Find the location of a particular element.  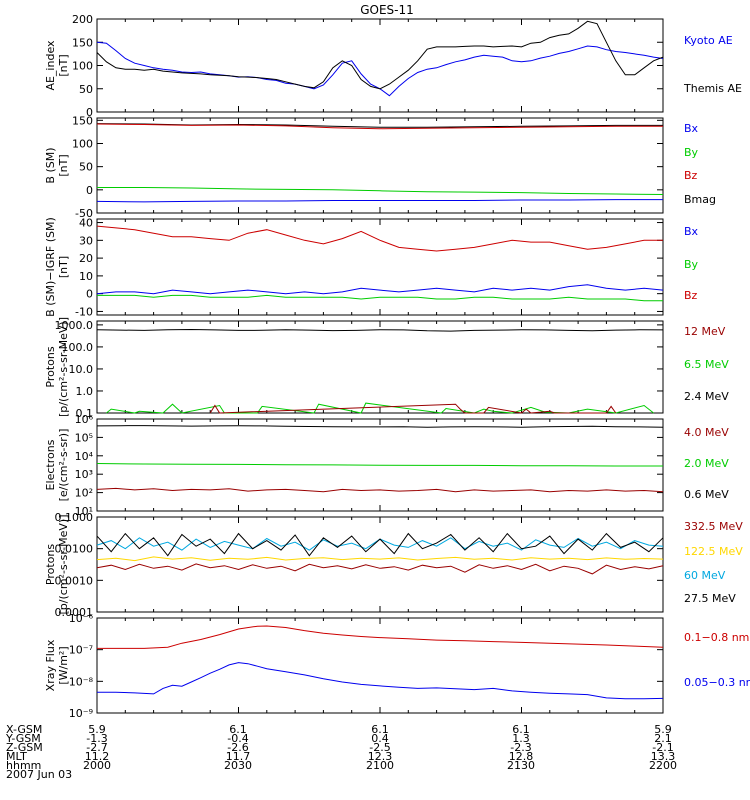

ephemeris-value: -2.1 is located at coordinates (662, 747).